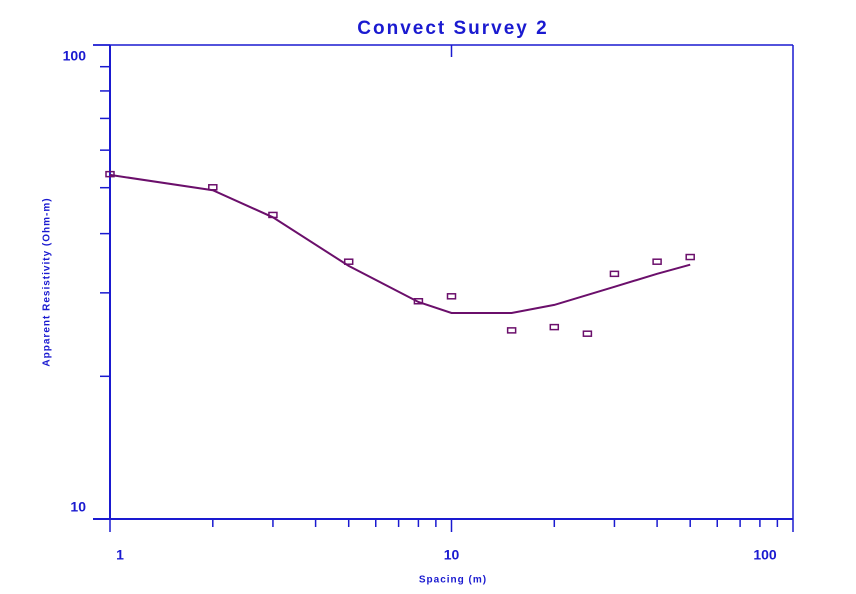 The height and width of the screenshot is (594, 856). What do you see at coordinates (120, 555) in the screenshot?
I see `x-tick-label: 1` at bounding box center [120, 555].